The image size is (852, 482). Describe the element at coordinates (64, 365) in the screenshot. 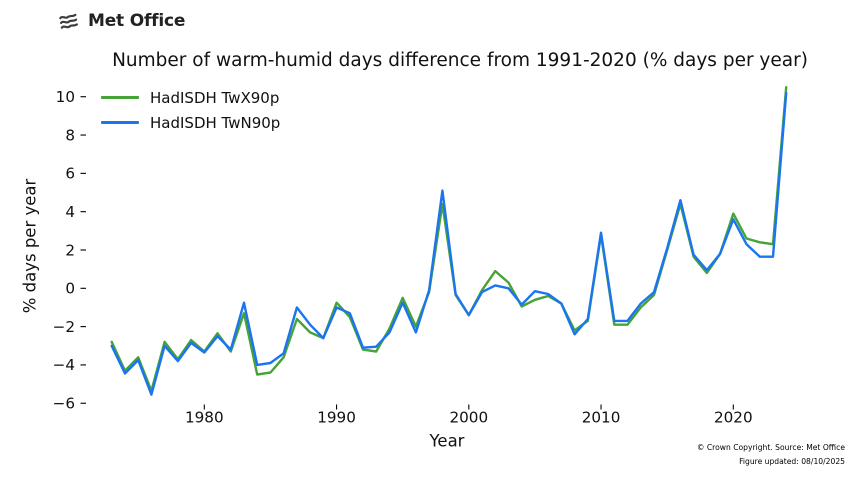

I see `y-tick-label: −4` at that location.